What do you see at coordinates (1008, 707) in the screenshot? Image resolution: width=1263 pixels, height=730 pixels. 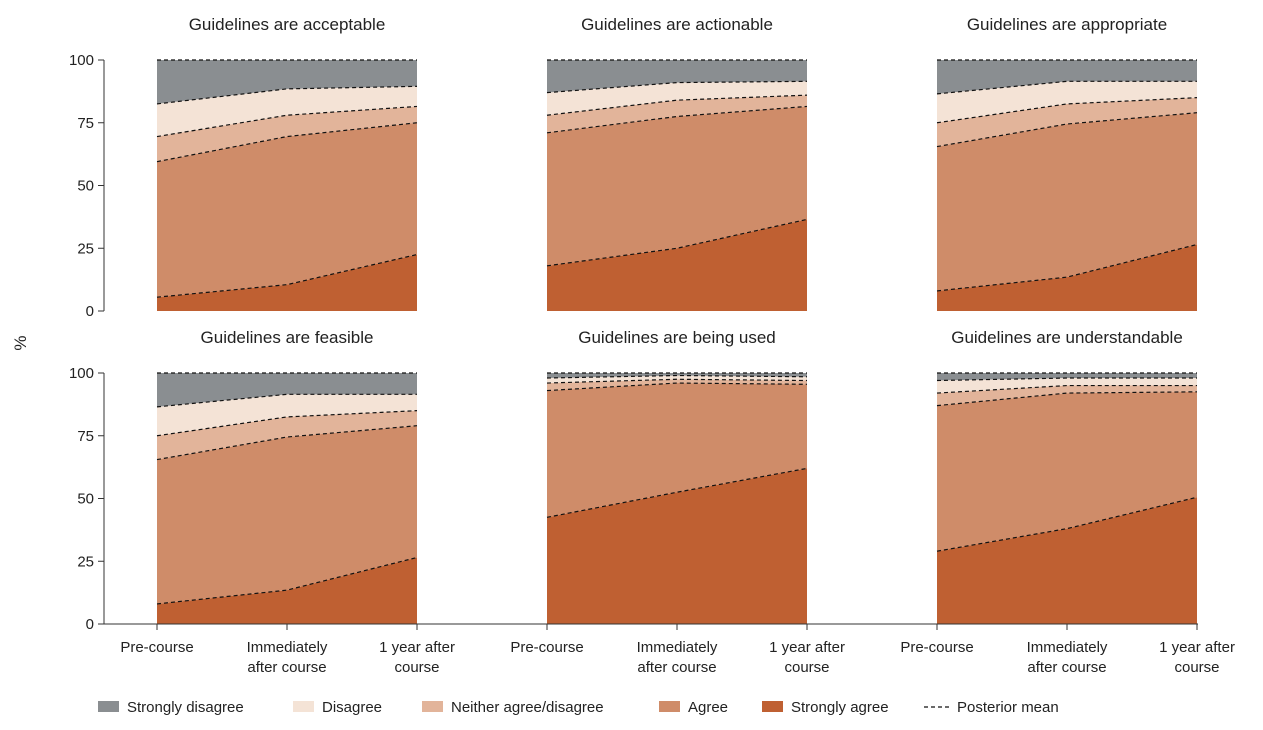 I see `legend-posterior-mean-label: Posterior mean` at bounding box center [1008, 707].